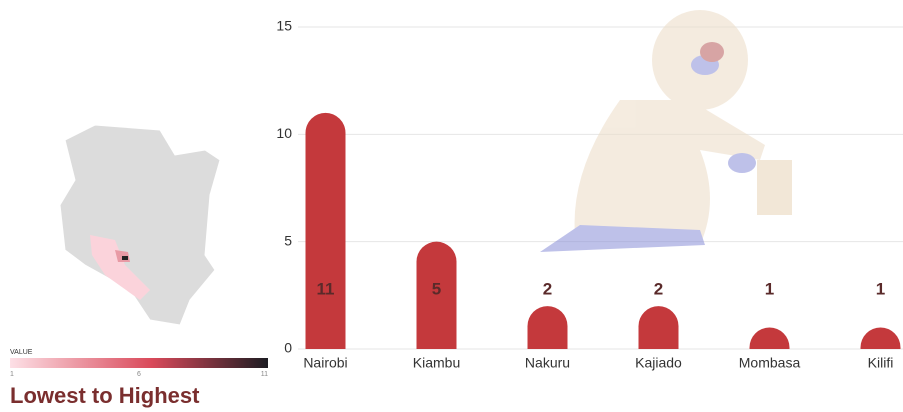  Describe the element at coordinates (21, 352) in the screenshot. I see `legend-title: VALUE` at that location.